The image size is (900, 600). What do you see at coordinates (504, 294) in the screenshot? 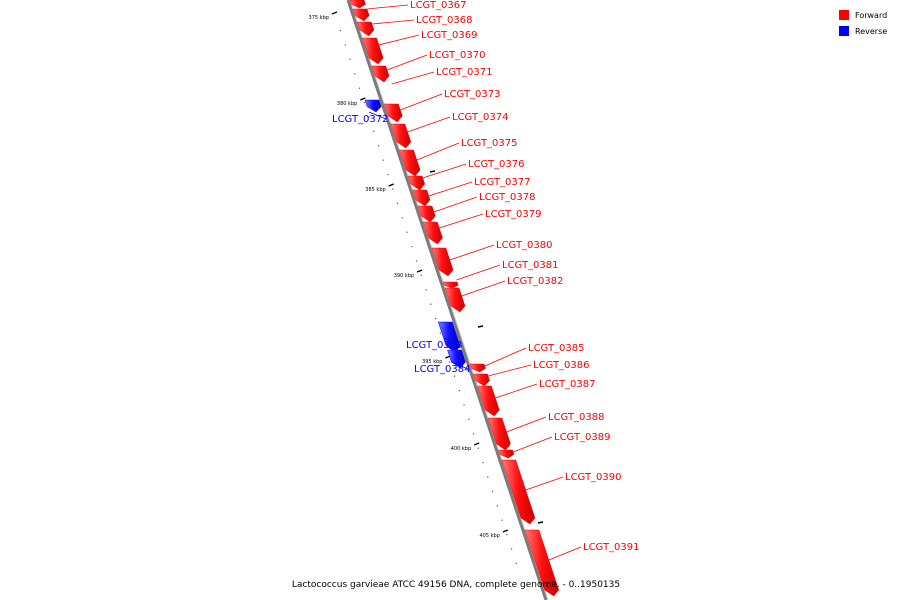
I see `gene-lcgt-0382: LCGT_0382` at bounding box center [504, 294].